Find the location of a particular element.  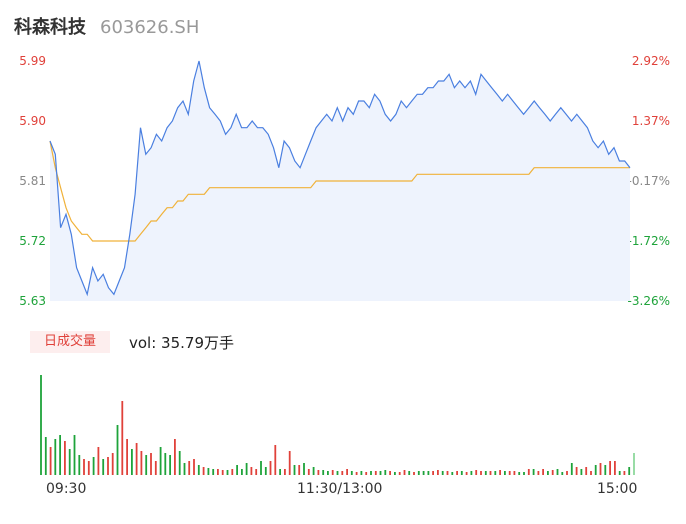

change-tick-label: -1.72% is located at coordinates (648, 241).